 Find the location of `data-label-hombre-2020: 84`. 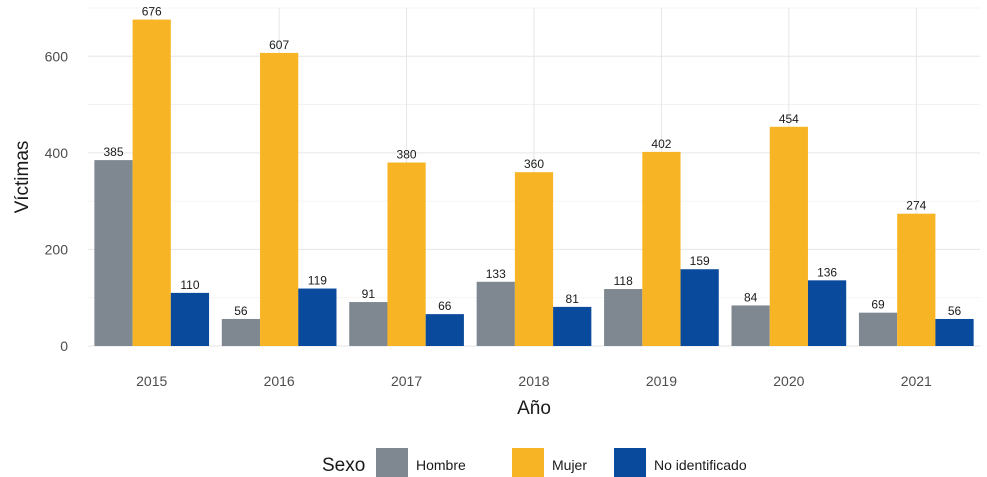

data-label-hombre-2020: 84 is located at coordinates (751, 297).